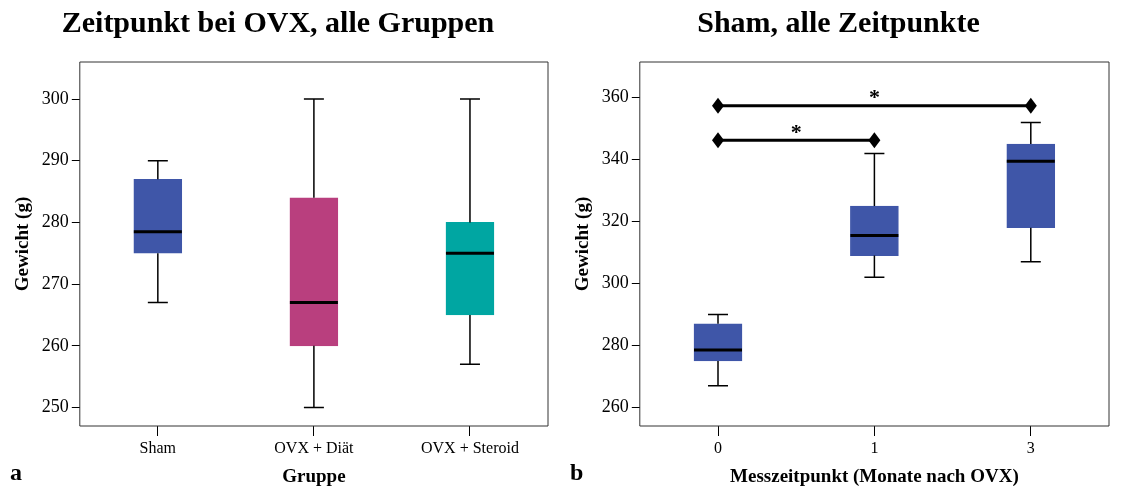 This screenshot has height=492, width=1121. I want to click on y-tick-label: 340, so click(615, 158).